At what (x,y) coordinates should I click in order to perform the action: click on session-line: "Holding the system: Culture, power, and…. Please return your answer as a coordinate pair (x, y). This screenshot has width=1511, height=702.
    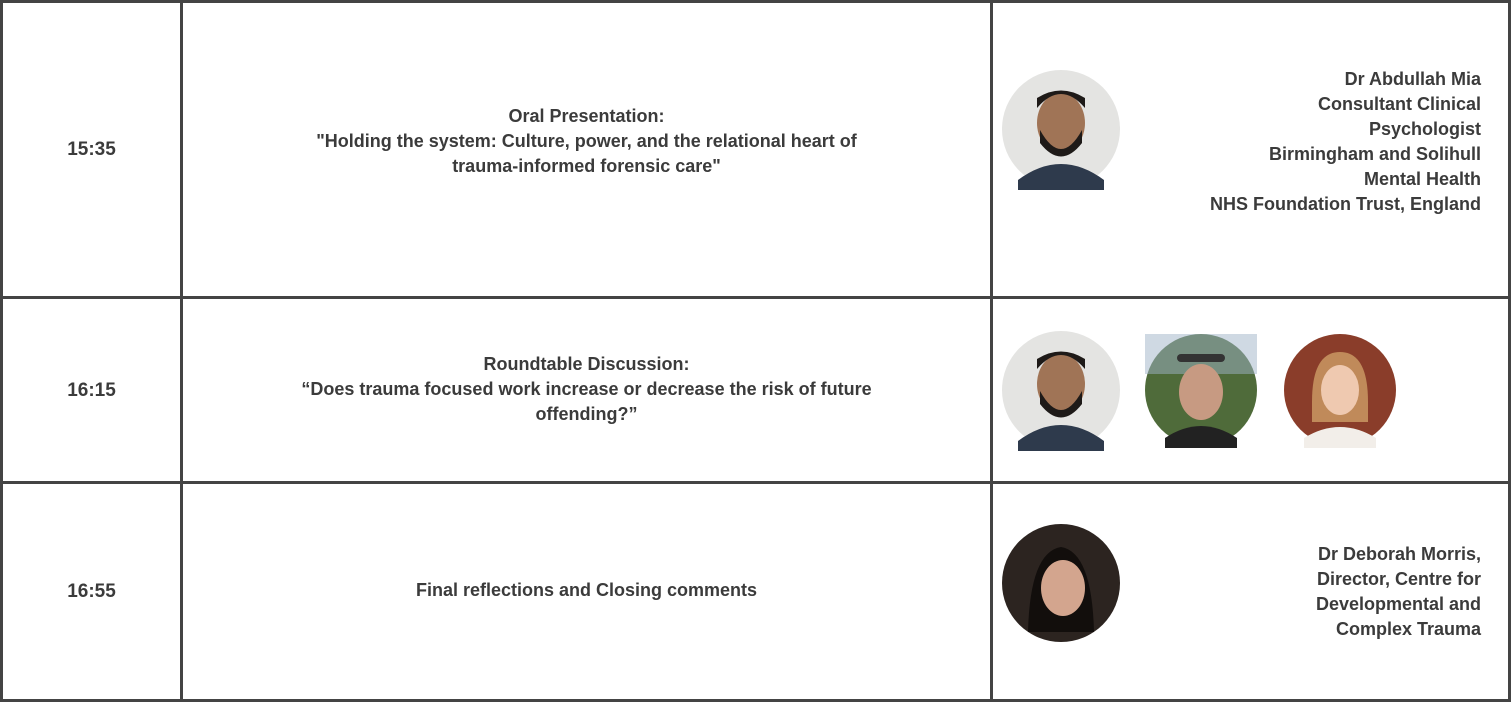
    Looking at the image, I should click on (586, 141).